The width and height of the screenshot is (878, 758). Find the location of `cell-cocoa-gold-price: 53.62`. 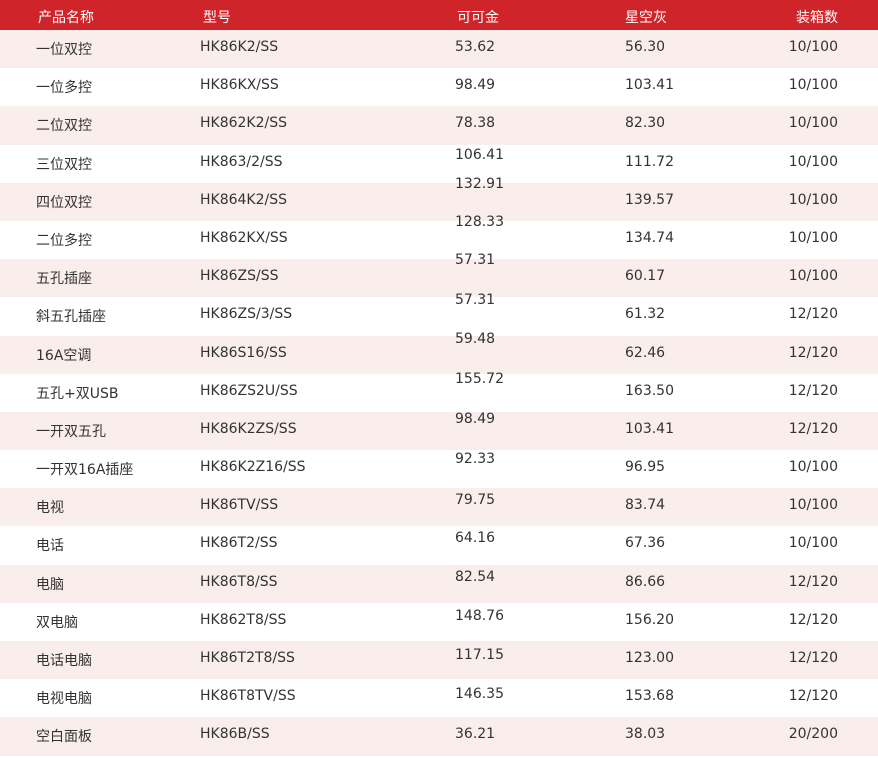

cell-cocoa-gold-price: 53.62 is located at coordinates (475, 47).